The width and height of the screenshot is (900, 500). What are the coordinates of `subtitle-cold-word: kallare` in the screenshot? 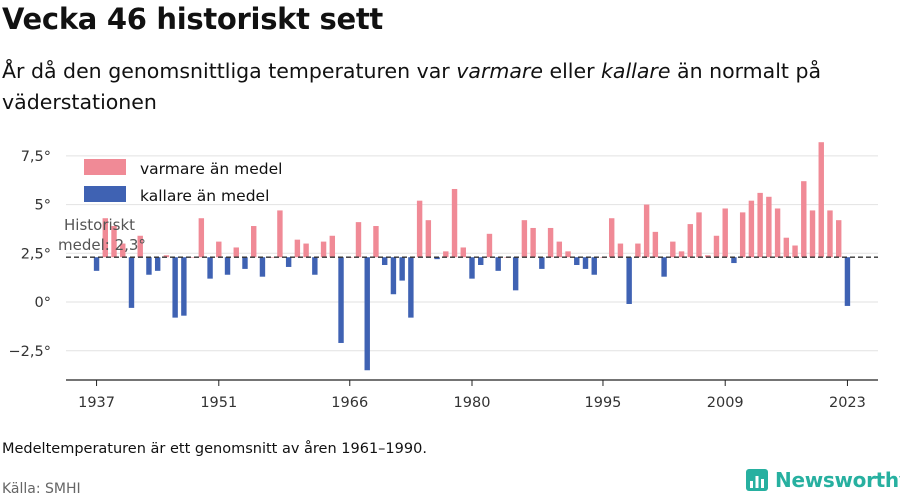 It's located at (636, 71).